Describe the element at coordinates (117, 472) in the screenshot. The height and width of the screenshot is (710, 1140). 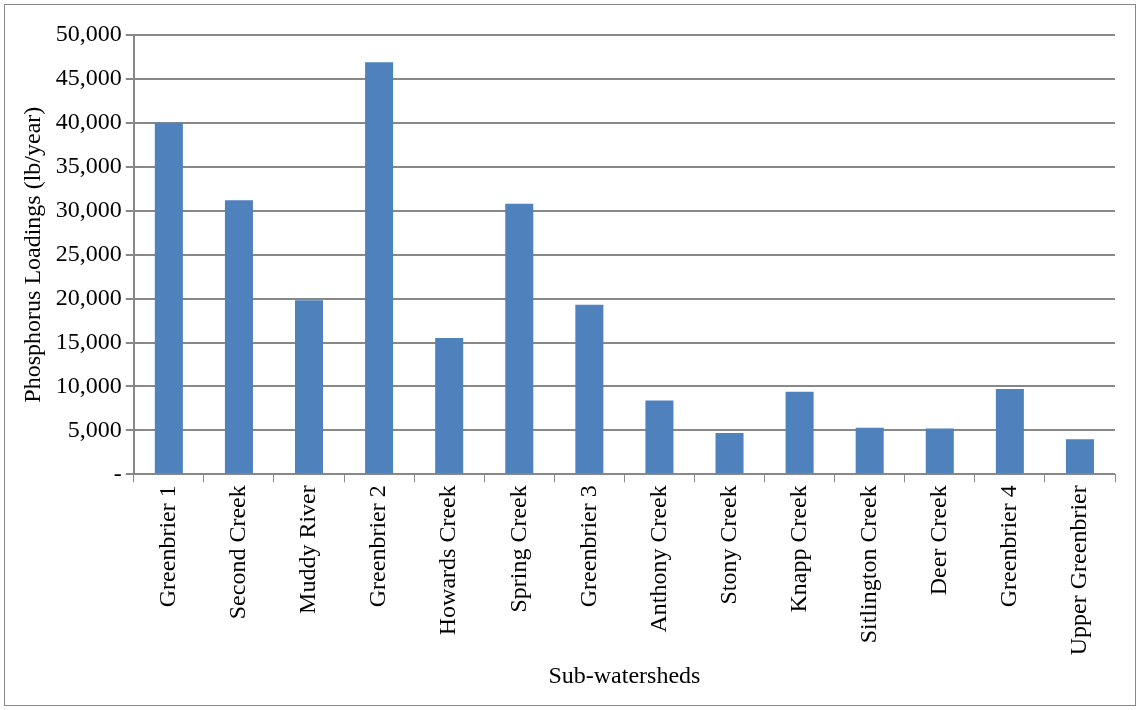
I see `y-tick-label: -` at that location.